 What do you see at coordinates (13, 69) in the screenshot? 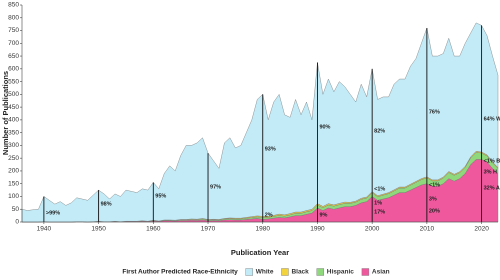
I see `y-tick-label: 600` at bounding box center [13, 69].